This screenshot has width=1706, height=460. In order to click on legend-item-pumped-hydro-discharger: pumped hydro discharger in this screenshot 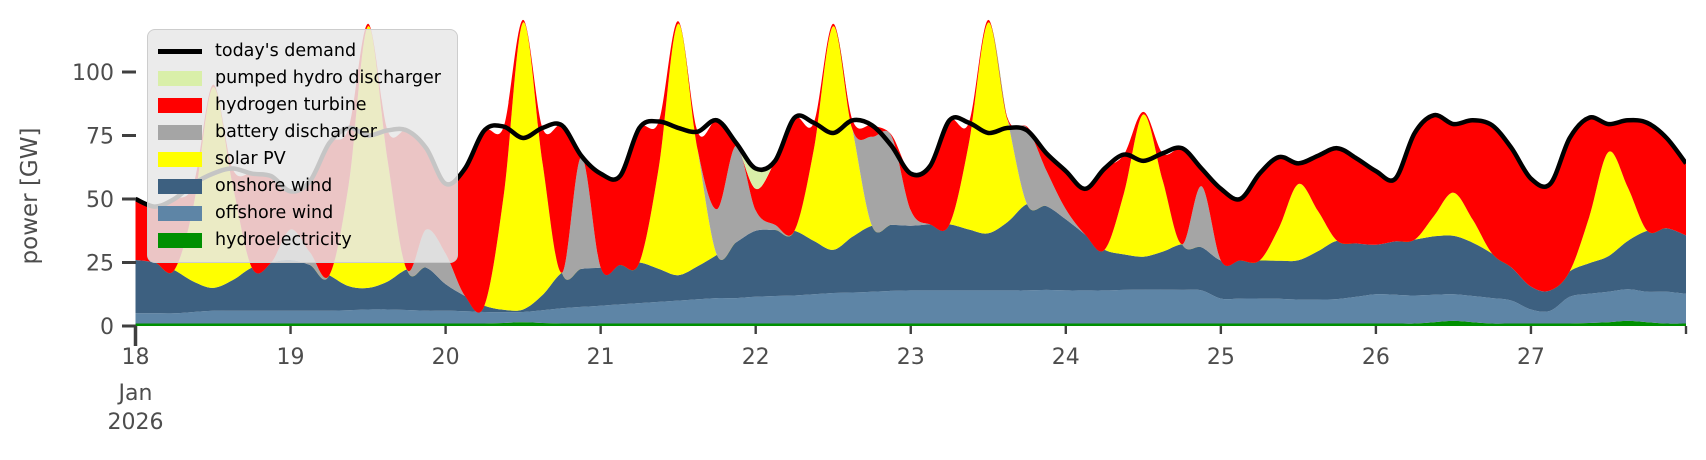, I will do `click(299, 78)`.